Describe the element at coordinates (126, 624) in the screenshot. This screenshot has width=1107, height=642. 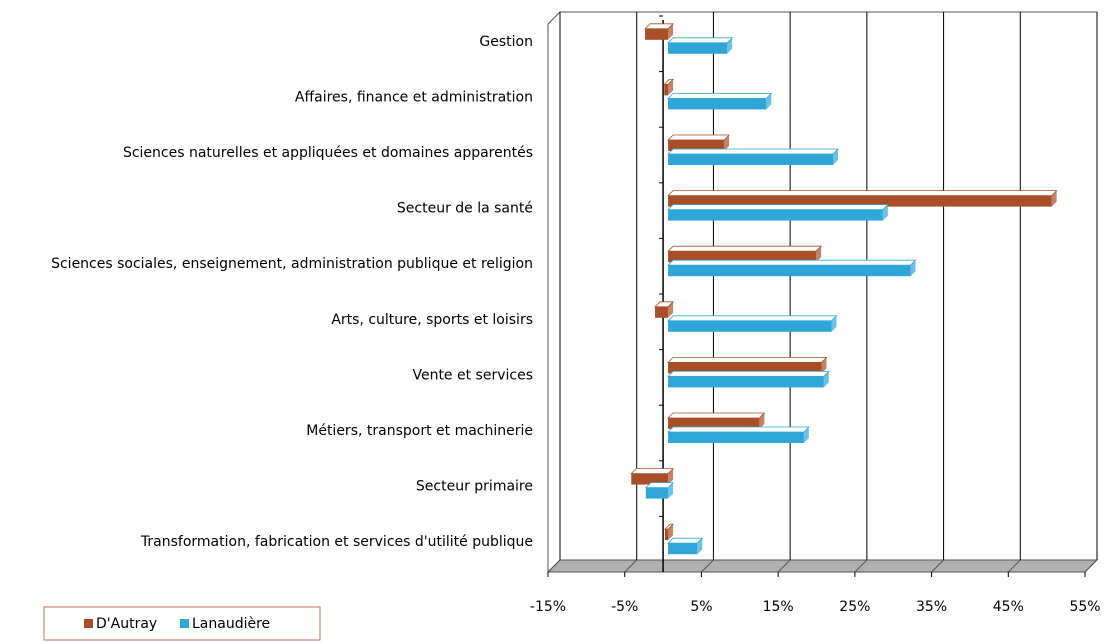
I see `legend-label: D'Autray` at that location.